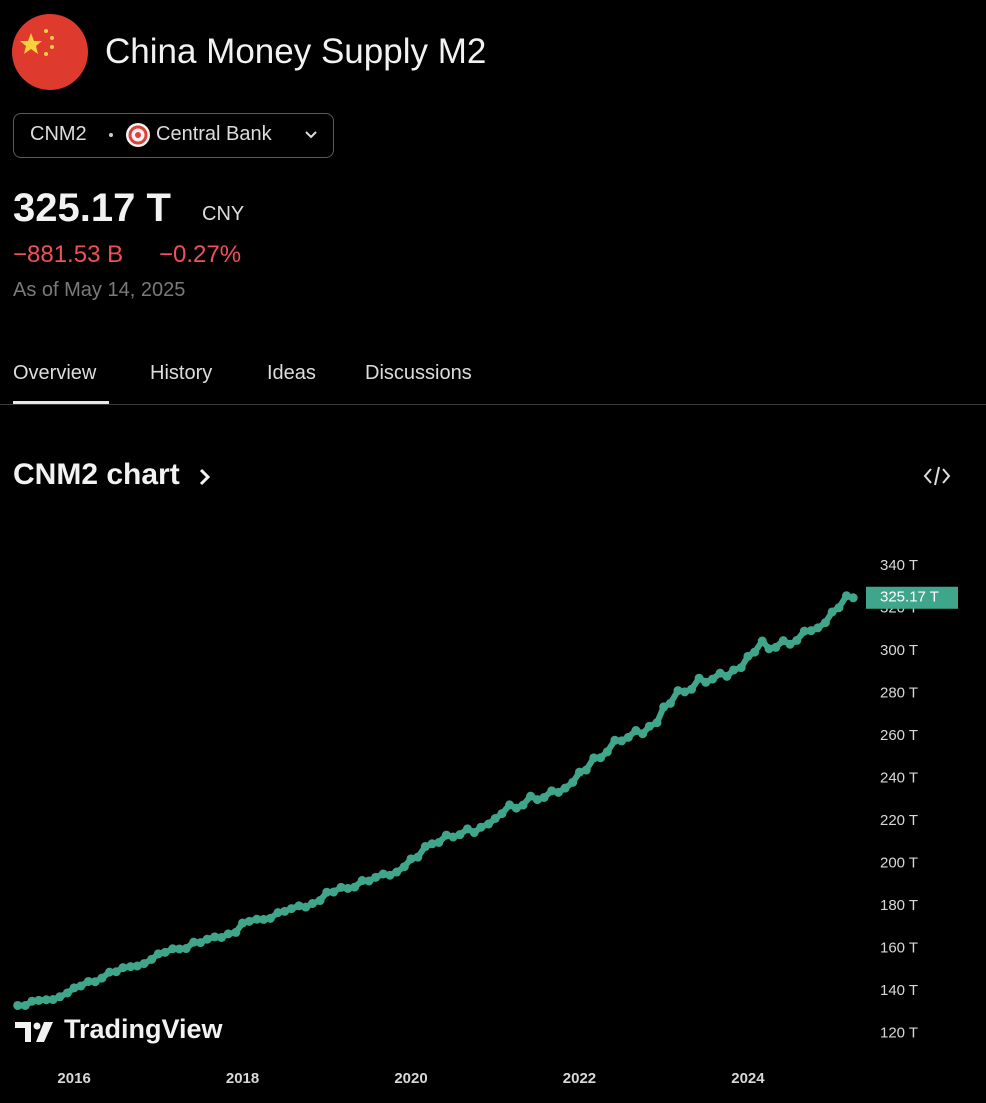 The height and width of the screenshot is (1103, 986). I want to click on y-tick-label: 200 T, so click(899, 863).